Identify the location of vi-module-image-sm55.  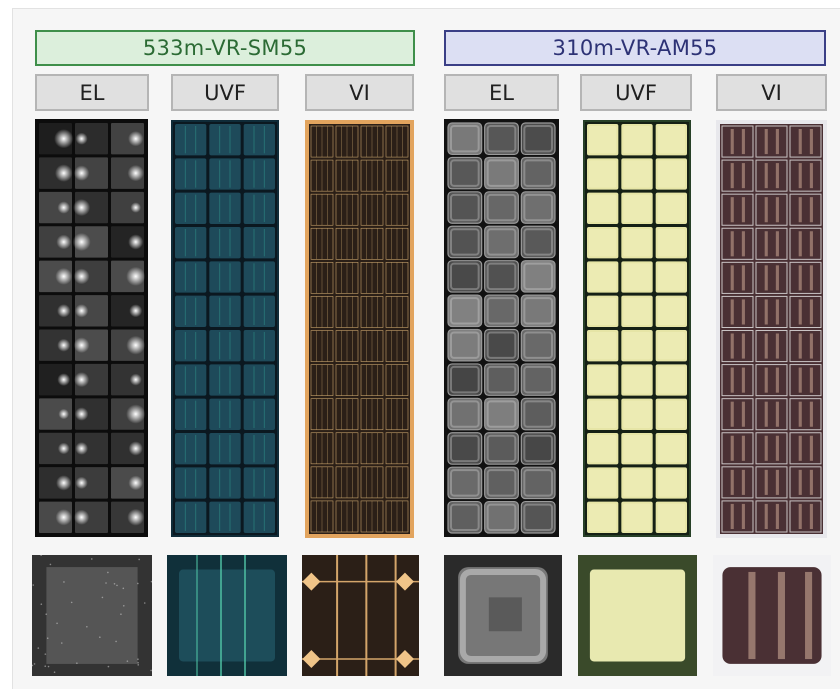
(359, 329).